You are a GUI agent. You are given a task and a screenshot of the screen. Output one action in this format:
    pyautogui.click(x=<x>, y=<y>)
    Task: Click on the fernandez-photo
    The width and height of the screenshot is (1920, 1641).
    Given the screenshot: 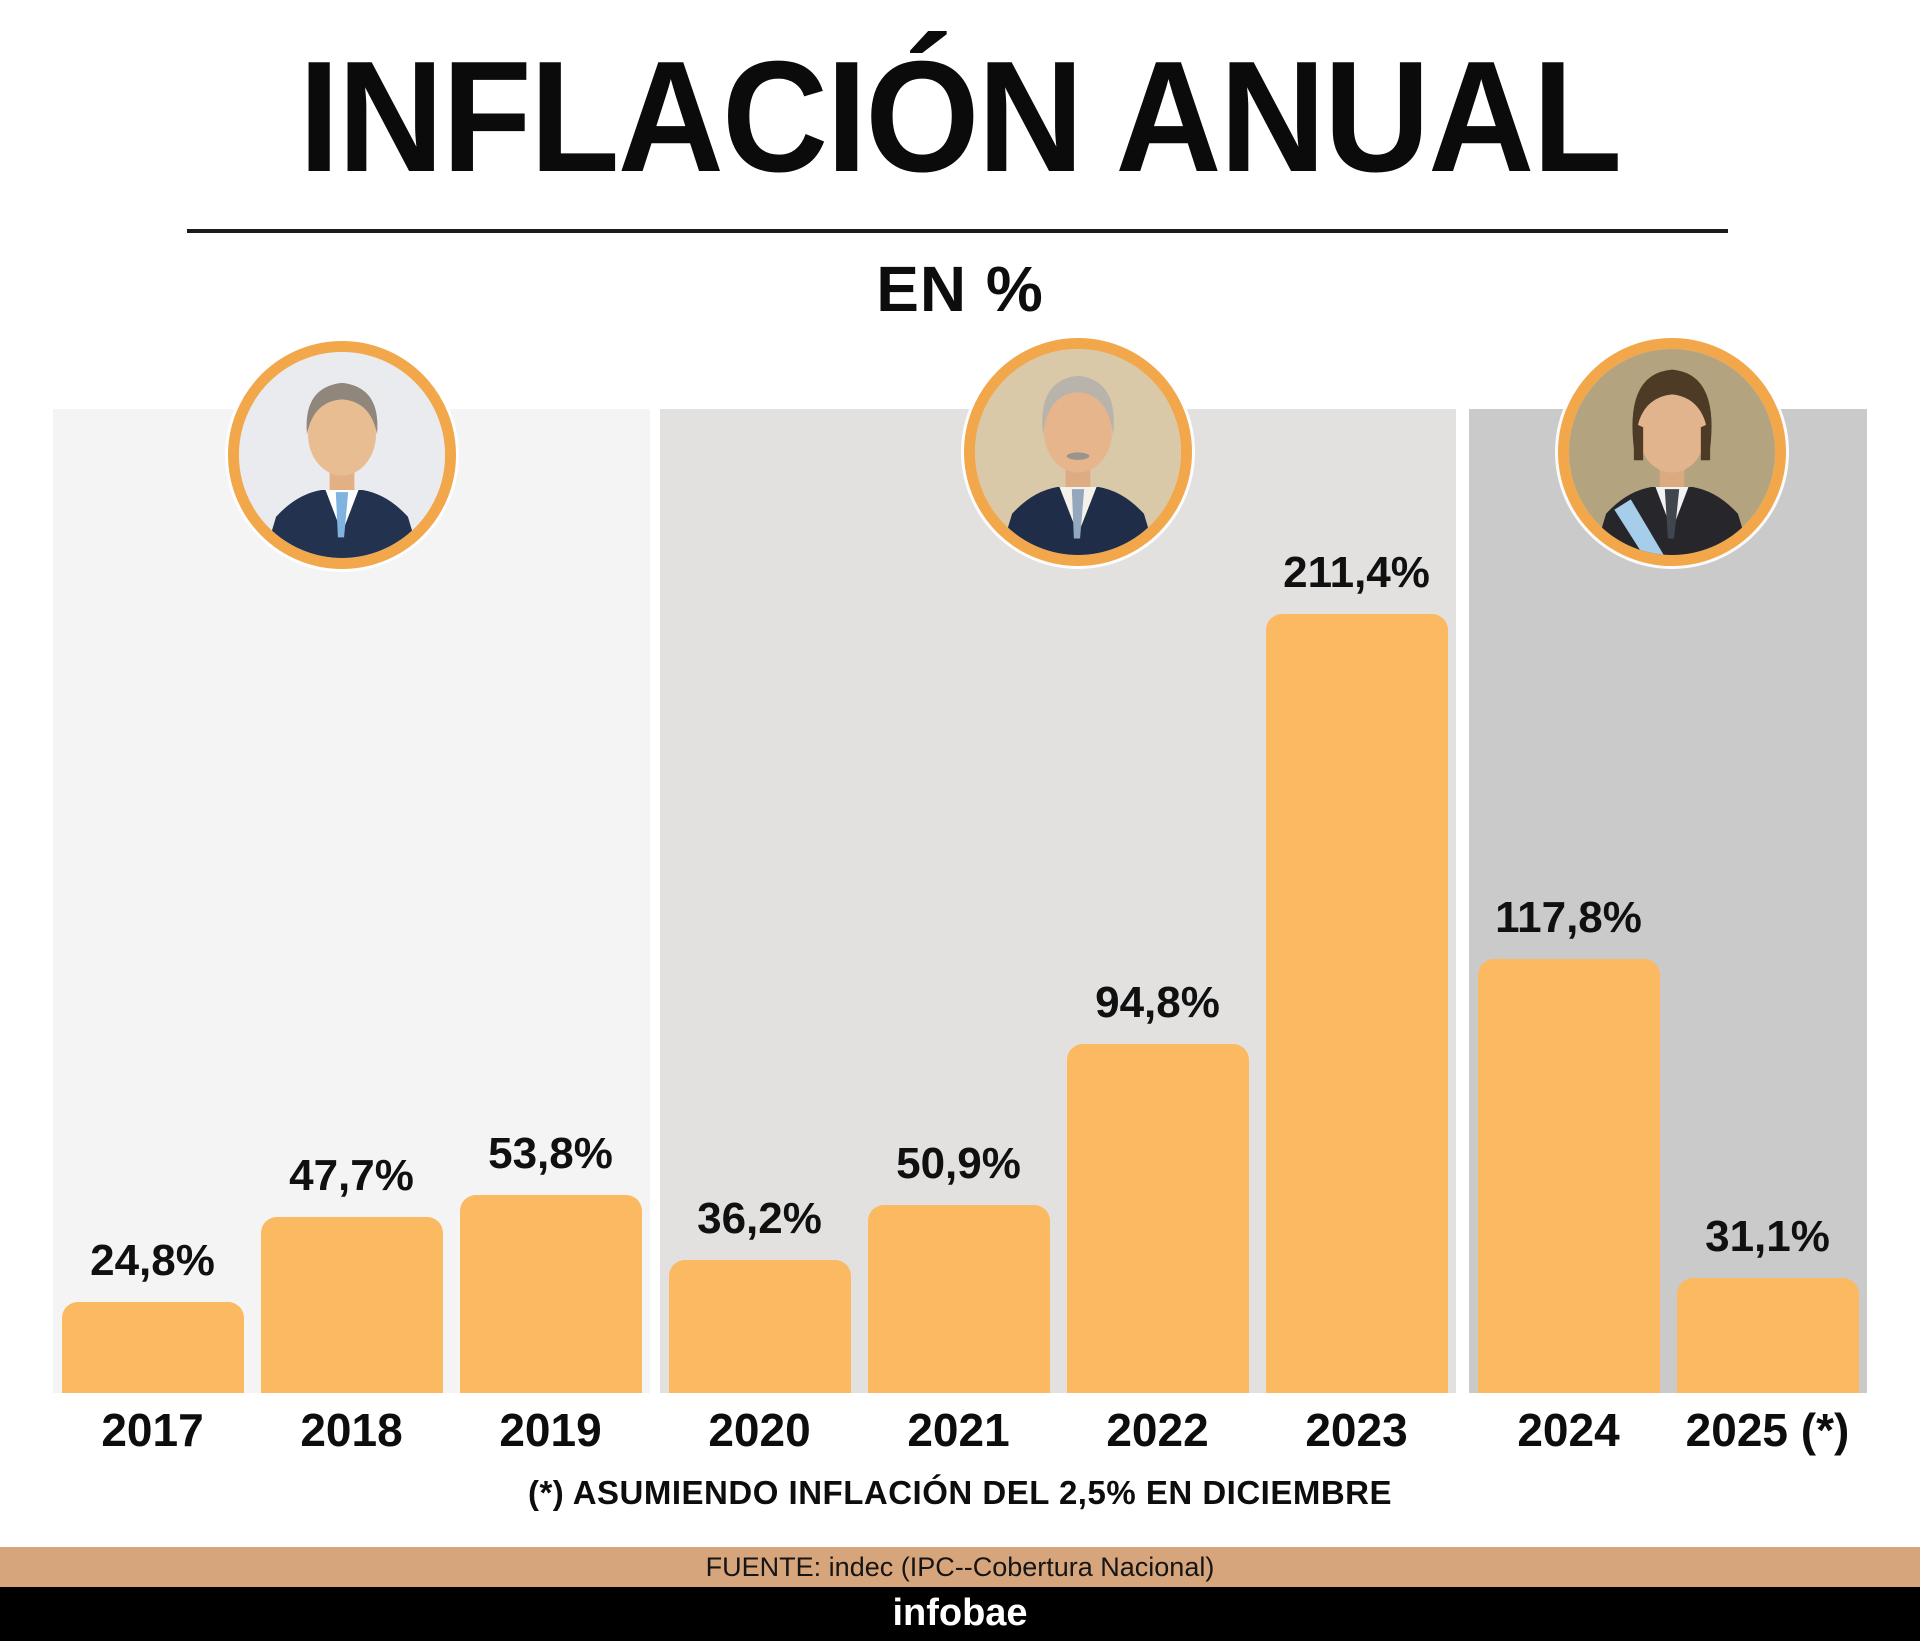 What is the action you would take?
    pyautogui.click(x=1078, y=452)
    